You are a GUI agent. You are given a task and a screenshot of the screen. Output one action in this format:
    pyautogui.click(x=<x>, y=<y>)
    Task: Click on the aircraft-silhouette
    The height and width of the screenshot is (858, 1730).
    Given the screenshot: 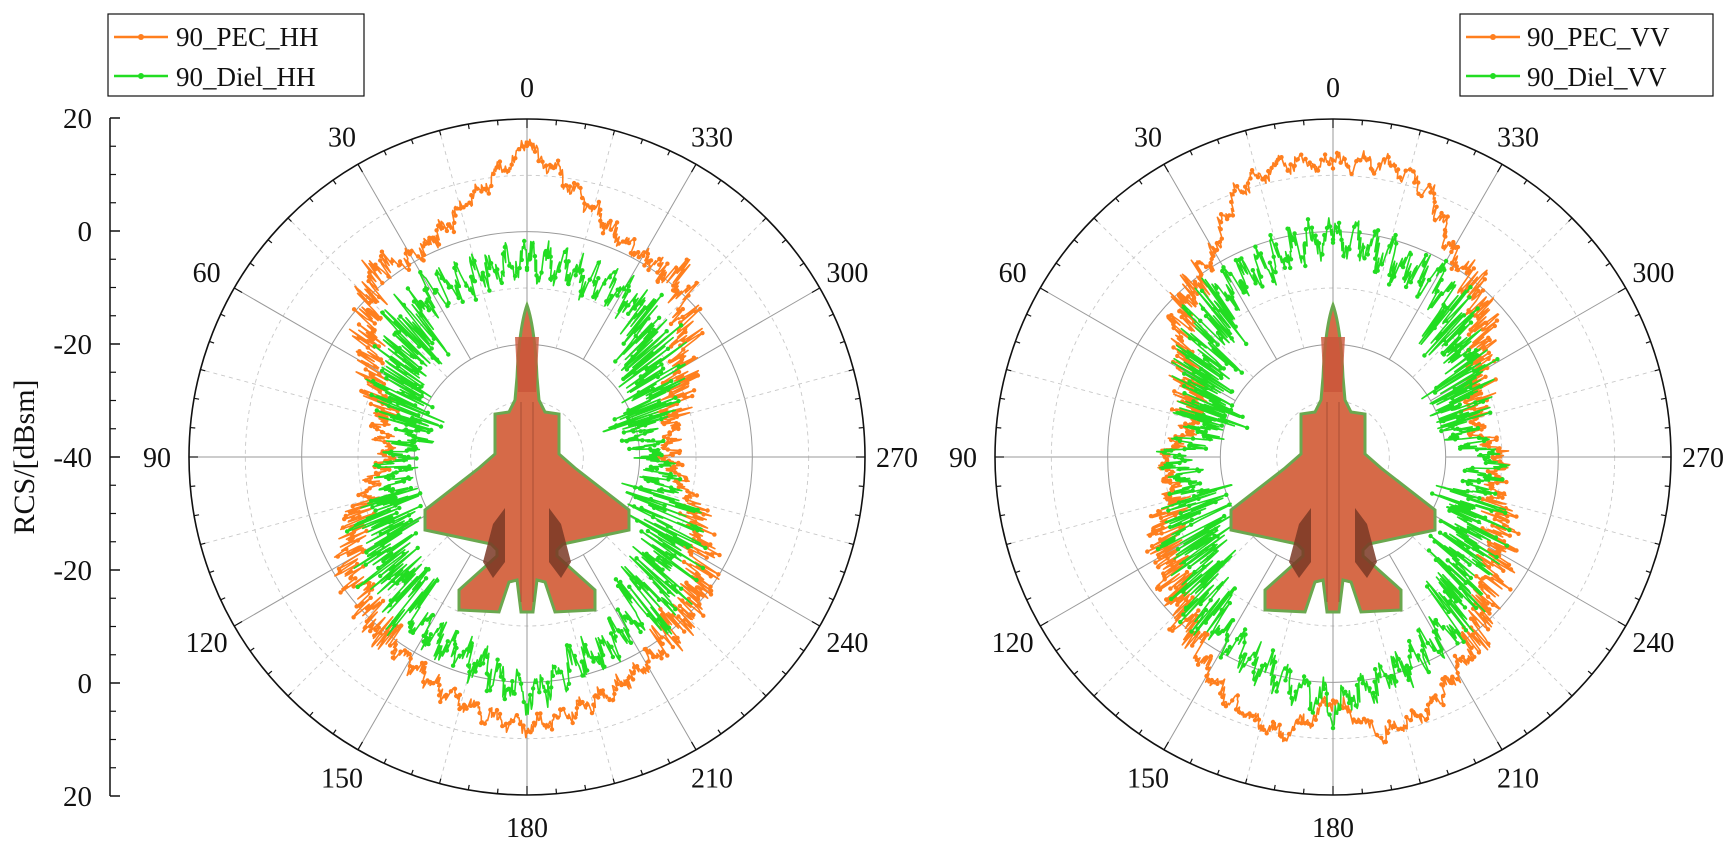 What is the action you would take?
    pyautogui.click(x=1333, y=457)
    